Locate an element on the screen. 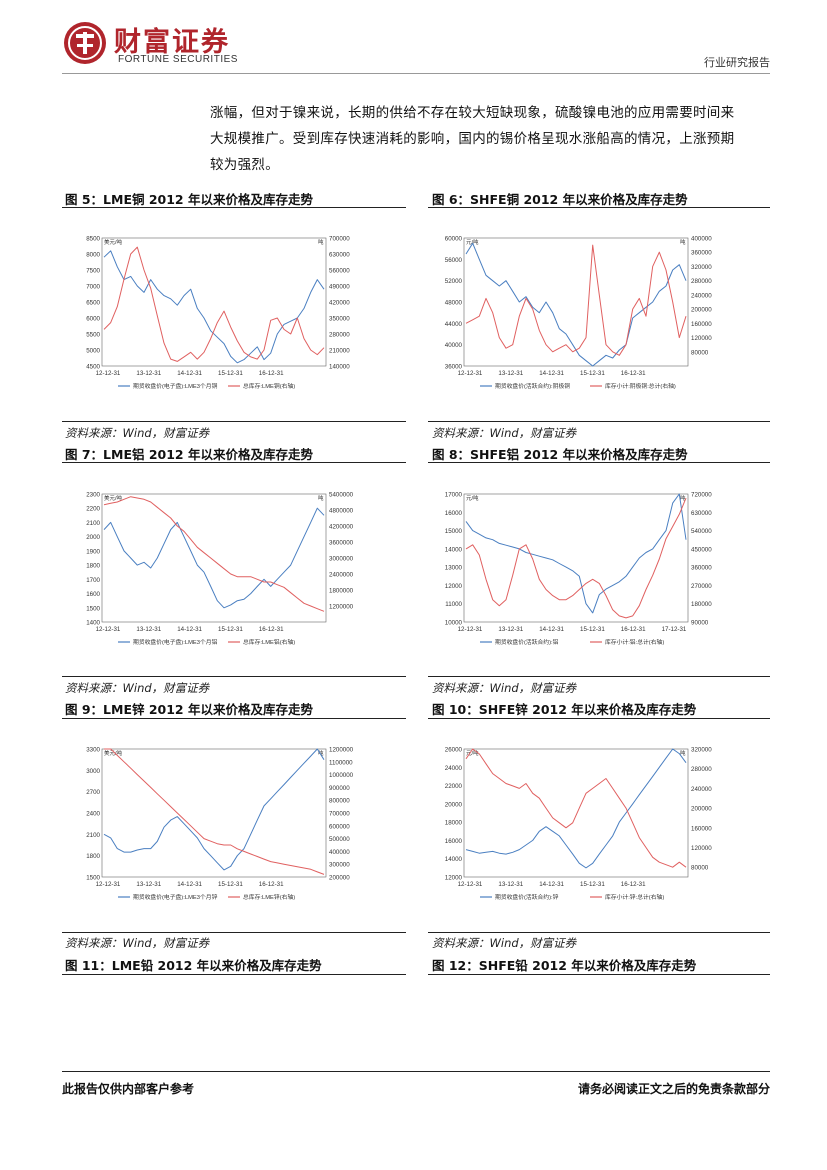 The width and height of the screenshot is (827, 1170). right-tick-label: 1200000 is located at coordinates (341, 607).